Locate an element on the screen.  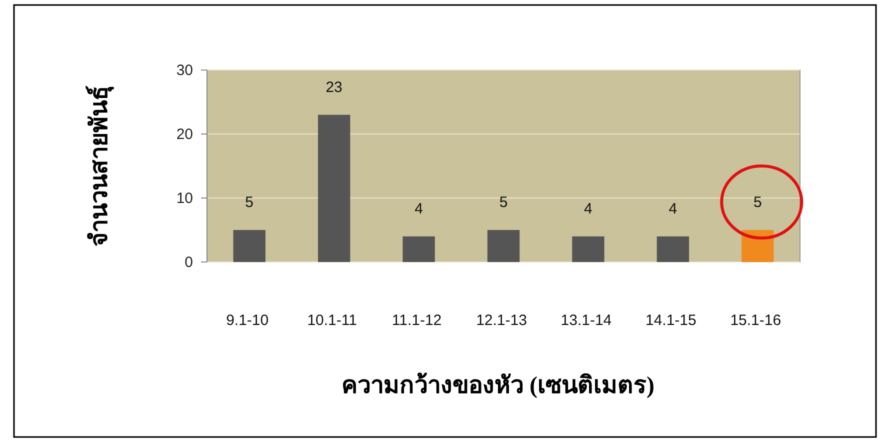
x-tick-label: 12.1-13 is located at coordinates (501, 320).